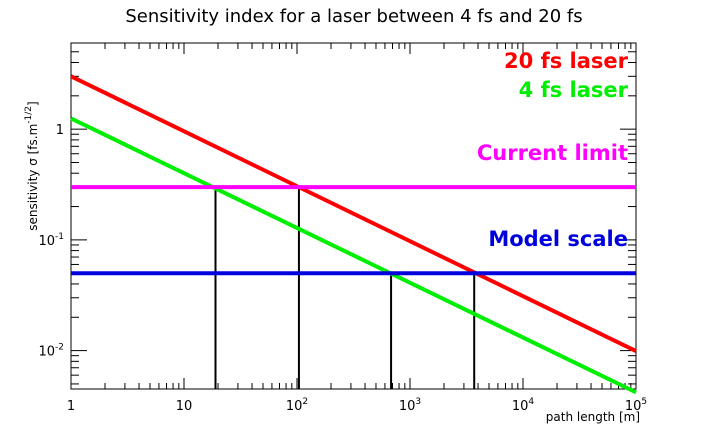 The height and width of the screenshot is (433, 709). What do you see at coordinates (552, 153) in the screenshot?
I see `legend-entry: Current limit` at bounding box center [552, 153].